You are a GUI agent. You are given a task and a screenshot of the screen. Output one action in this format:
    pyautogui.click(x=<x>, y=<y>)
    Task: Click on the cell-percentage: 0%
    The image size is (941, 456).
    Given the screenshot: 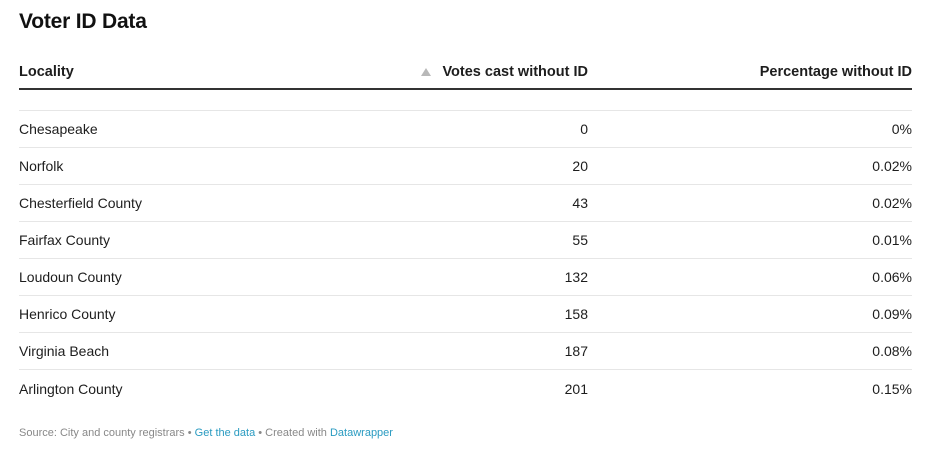 What is the action you would take?
    pyautogui.click(x=901, y=129)
    